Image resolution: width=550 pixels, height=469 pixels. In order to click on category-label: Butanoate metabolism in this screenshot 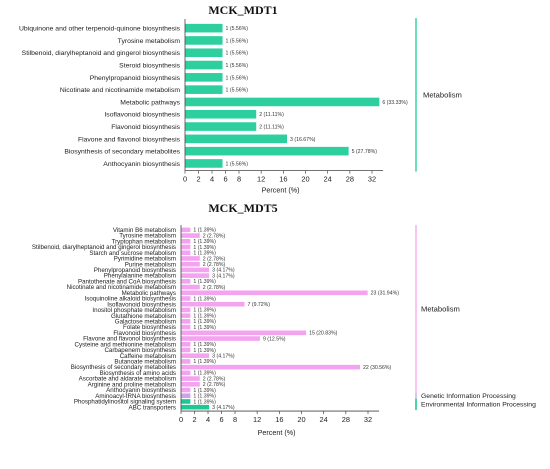, I will do `click(145, 362)`.